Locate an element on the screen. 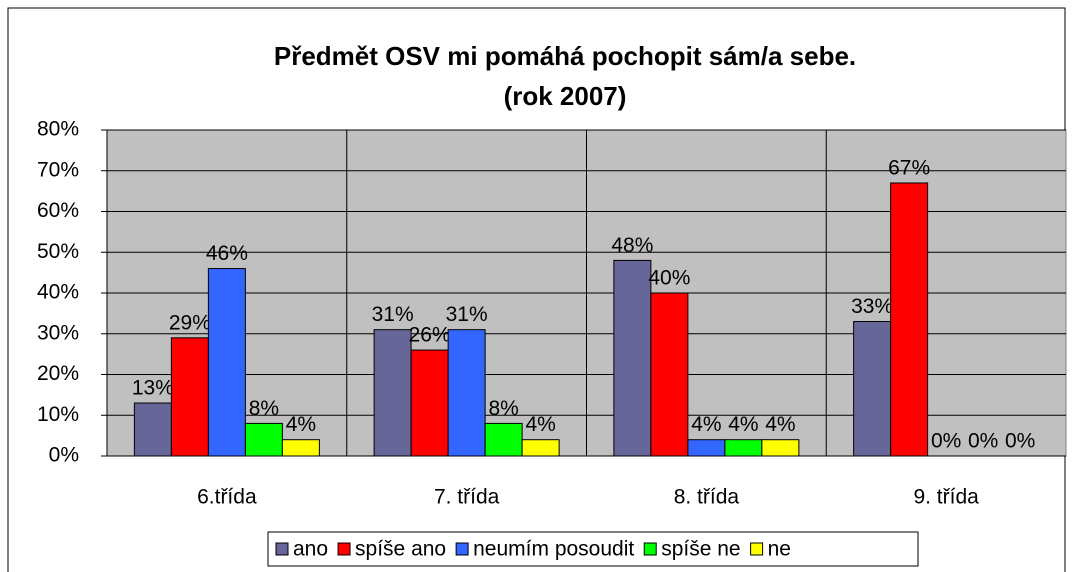 The image size is (1073, 572). data-label: 40% is located at coordinates (669, 278).